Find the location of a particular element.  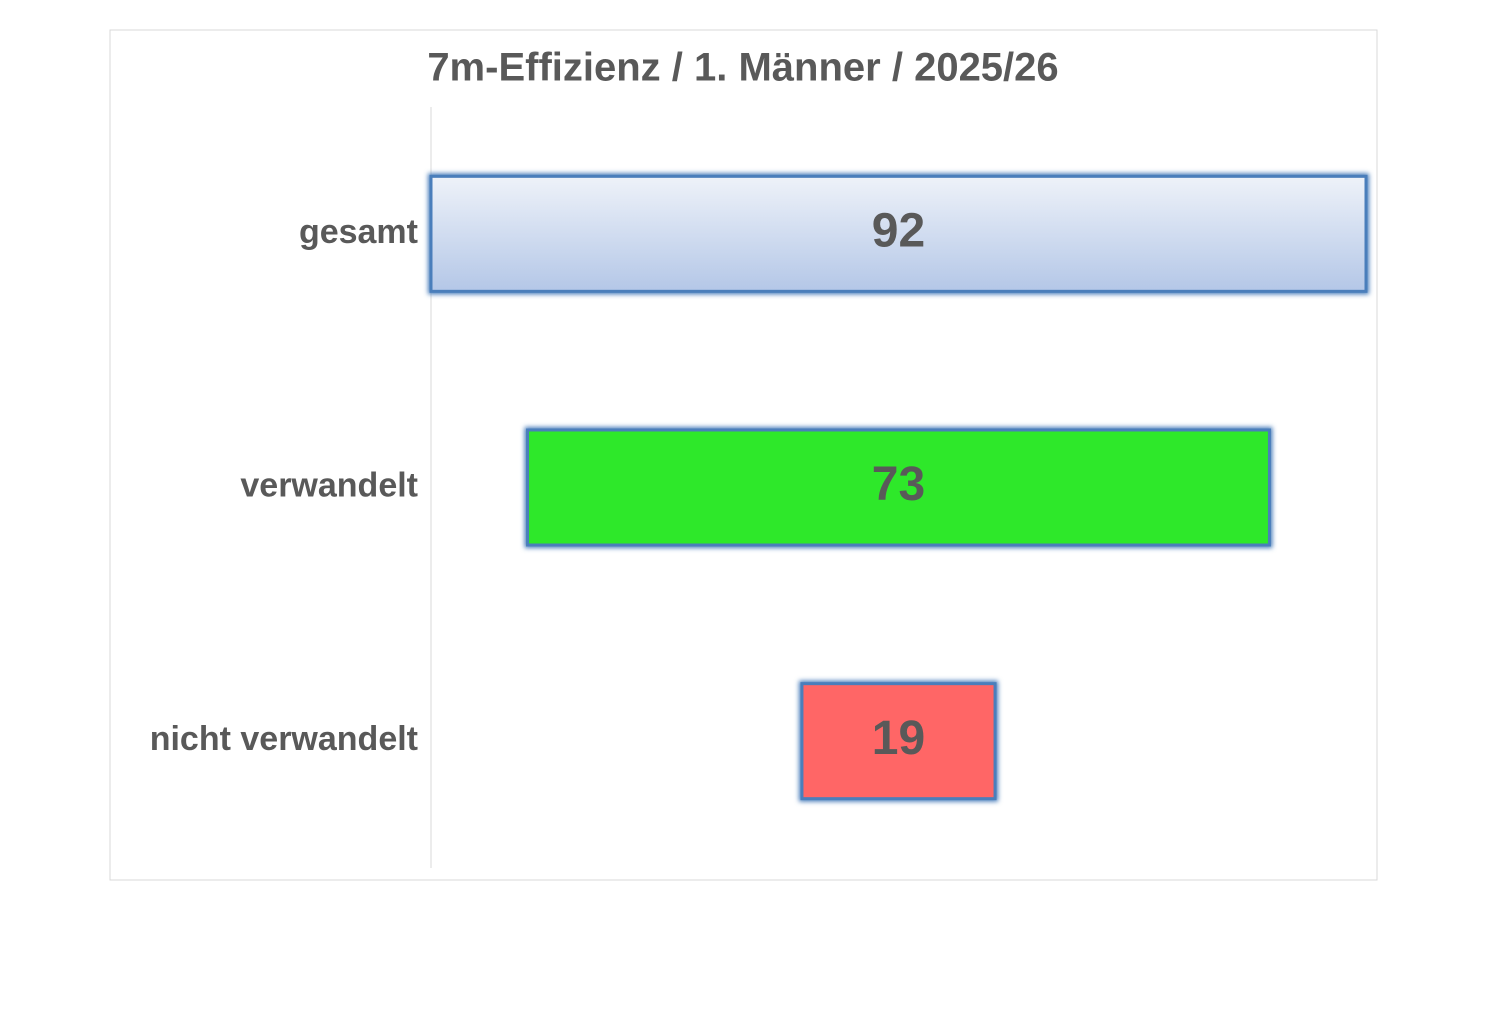

chart-title: 7m-Effizienz / 1. Männer / 2025/26 is located at coordinates (742, 68).